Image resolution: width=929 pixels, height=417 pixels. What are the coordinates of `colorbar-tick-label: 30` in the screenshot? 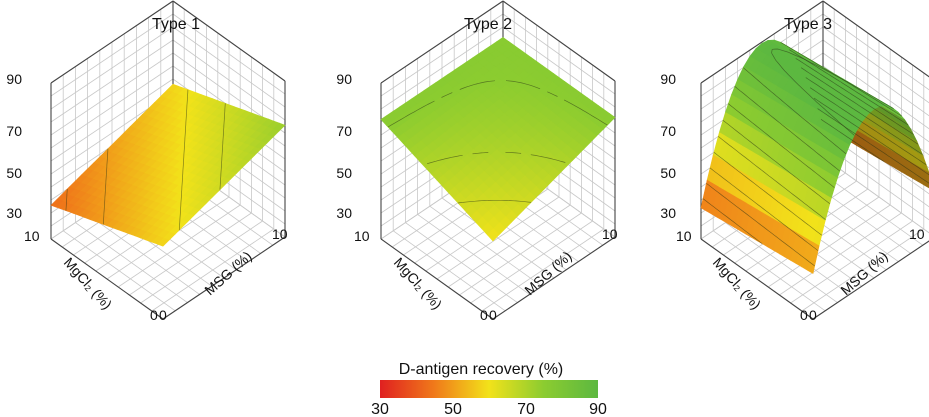 It's located at (380, 409).